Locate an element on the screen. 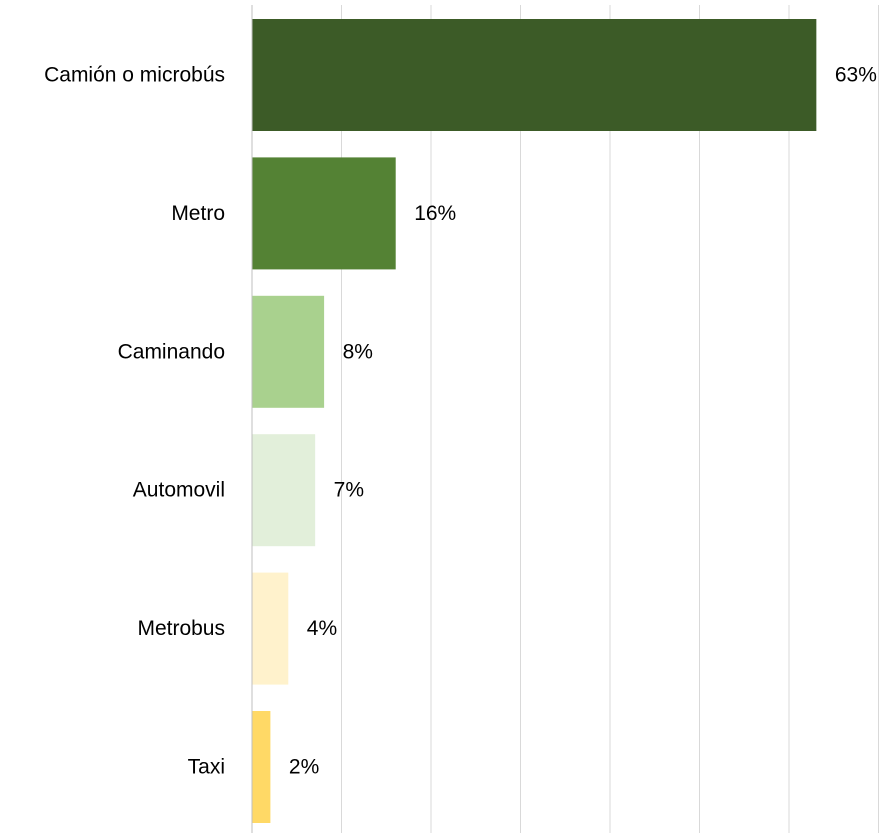 Image resolution: width=895 pixels, height=839 pixels. data-label: 8% is located at coordinates (358, 351).